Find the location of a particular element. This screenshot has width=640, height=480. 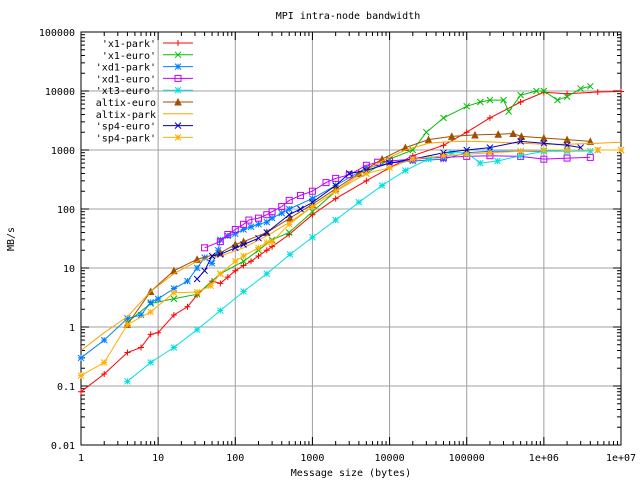

legend-label: altix-park is located at coordinates (126, 115).